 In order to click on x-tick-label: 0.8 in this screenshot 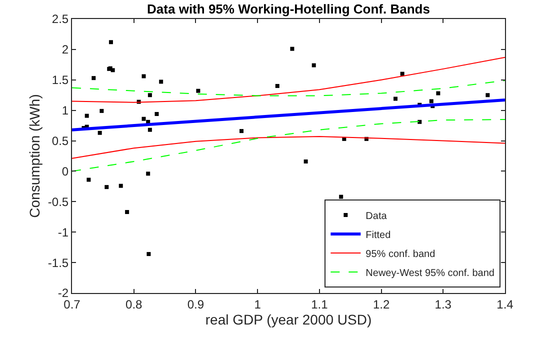, I will do `click(134, 304)`.